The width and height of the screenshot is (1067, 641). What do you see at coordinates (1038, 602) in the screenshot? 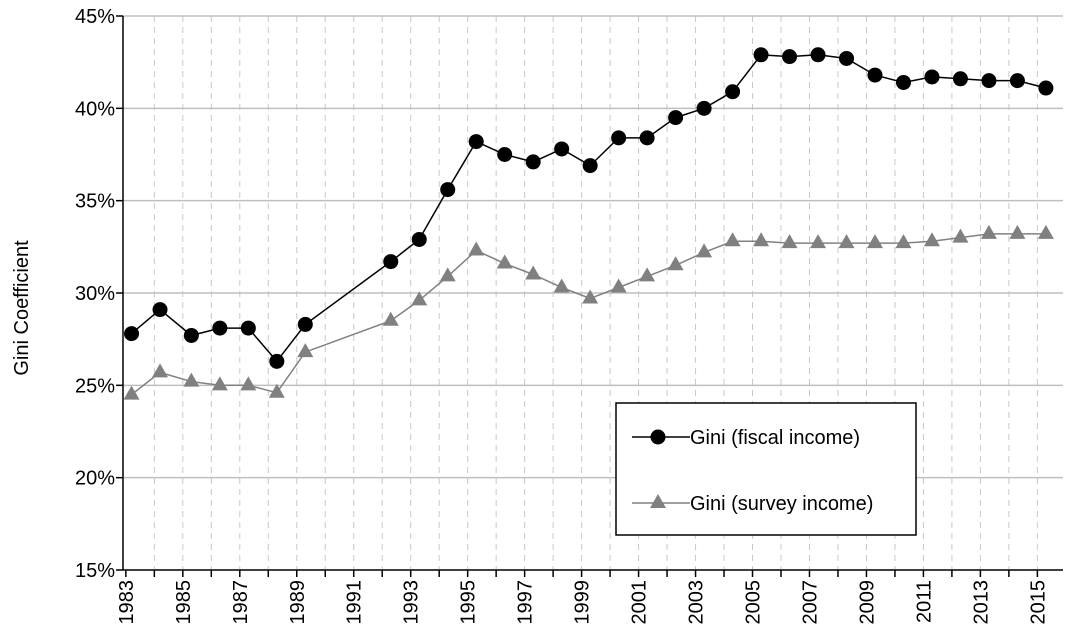
I see `x-tick-label: 2015` at bounding box center [1038, 602].